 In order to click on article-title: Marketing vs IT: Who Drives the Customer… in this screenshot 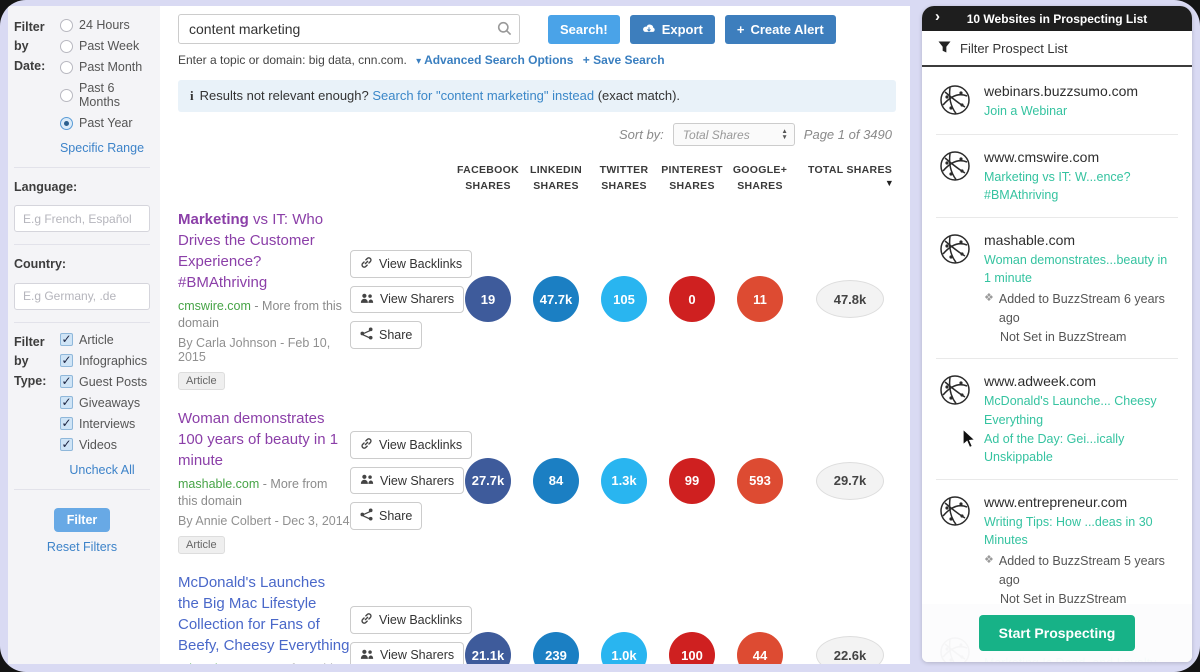, I will do `click(251, 250)`.